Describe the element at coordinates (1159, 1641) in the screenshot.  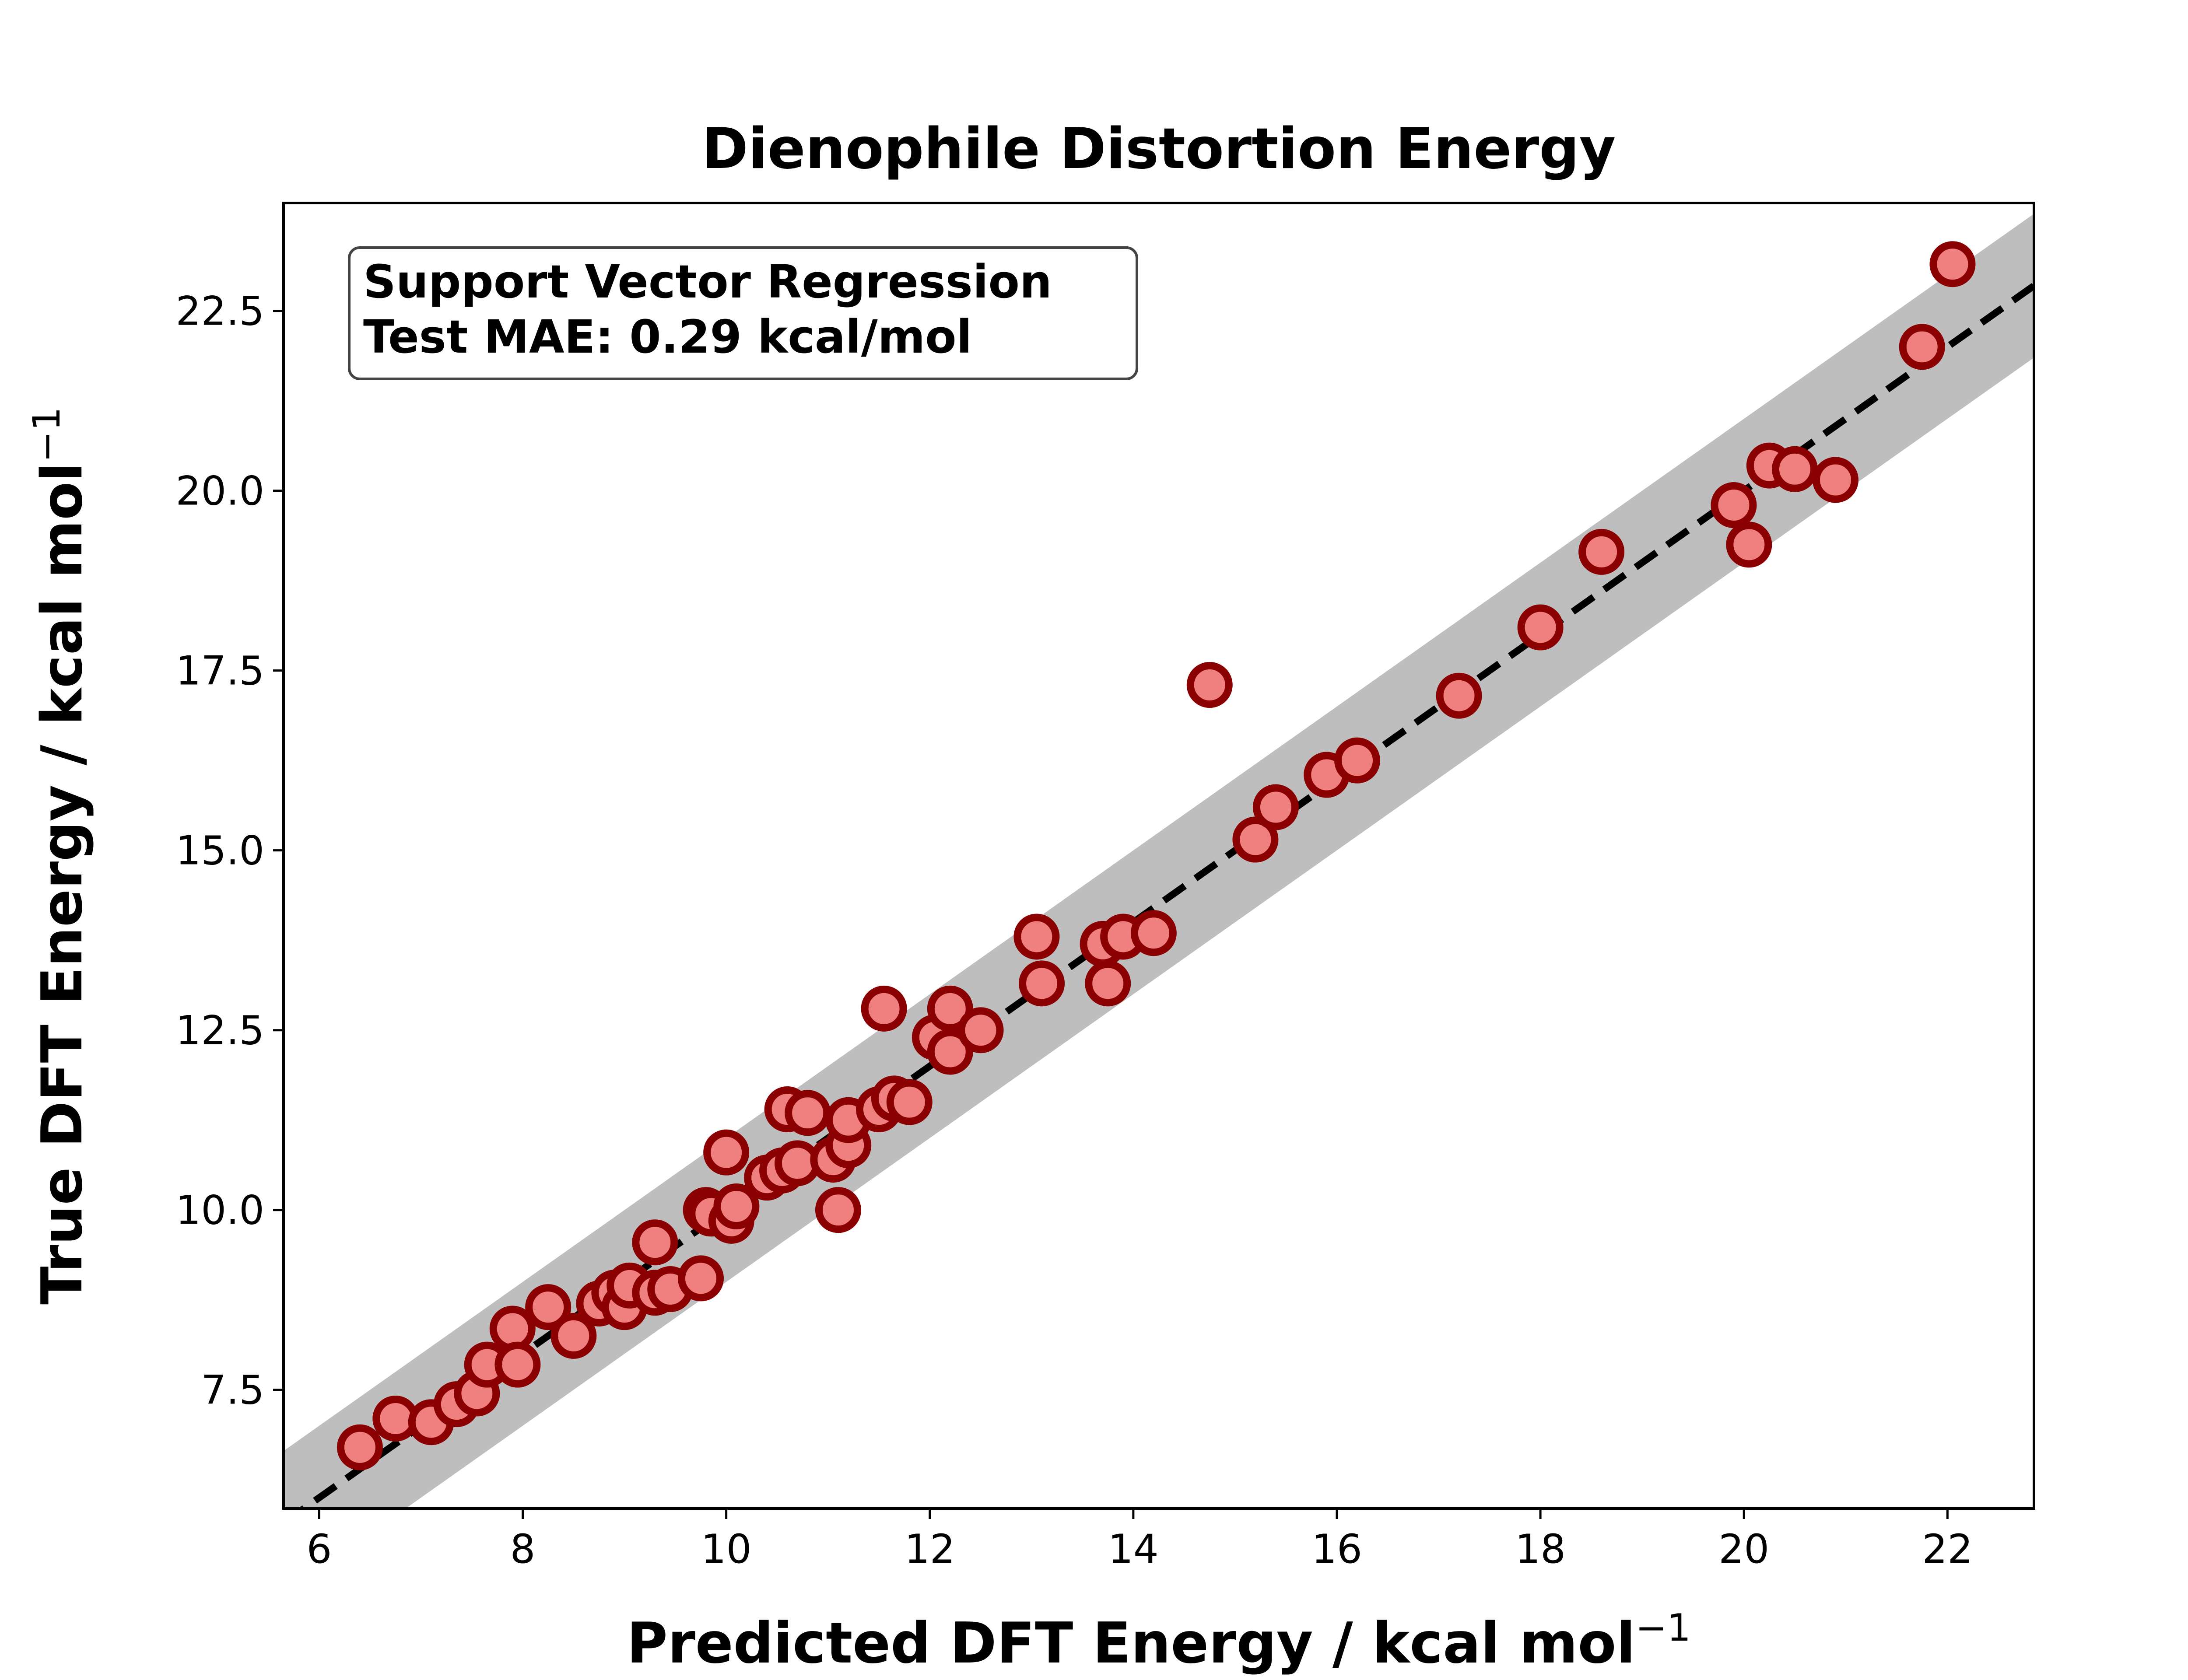
I see `x-axis-label: Predicted DFT Energy / kcal mol−1` at that location.